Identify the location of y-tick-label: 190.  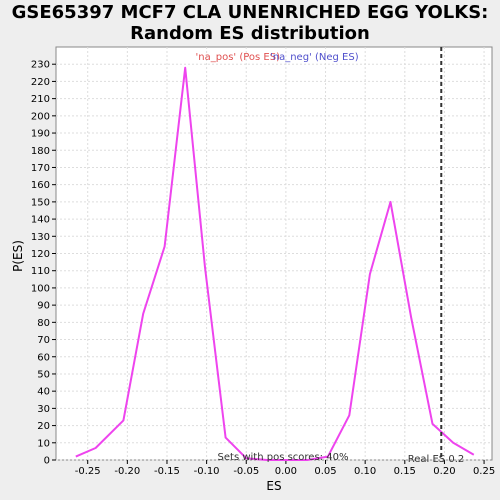
(40, 134).